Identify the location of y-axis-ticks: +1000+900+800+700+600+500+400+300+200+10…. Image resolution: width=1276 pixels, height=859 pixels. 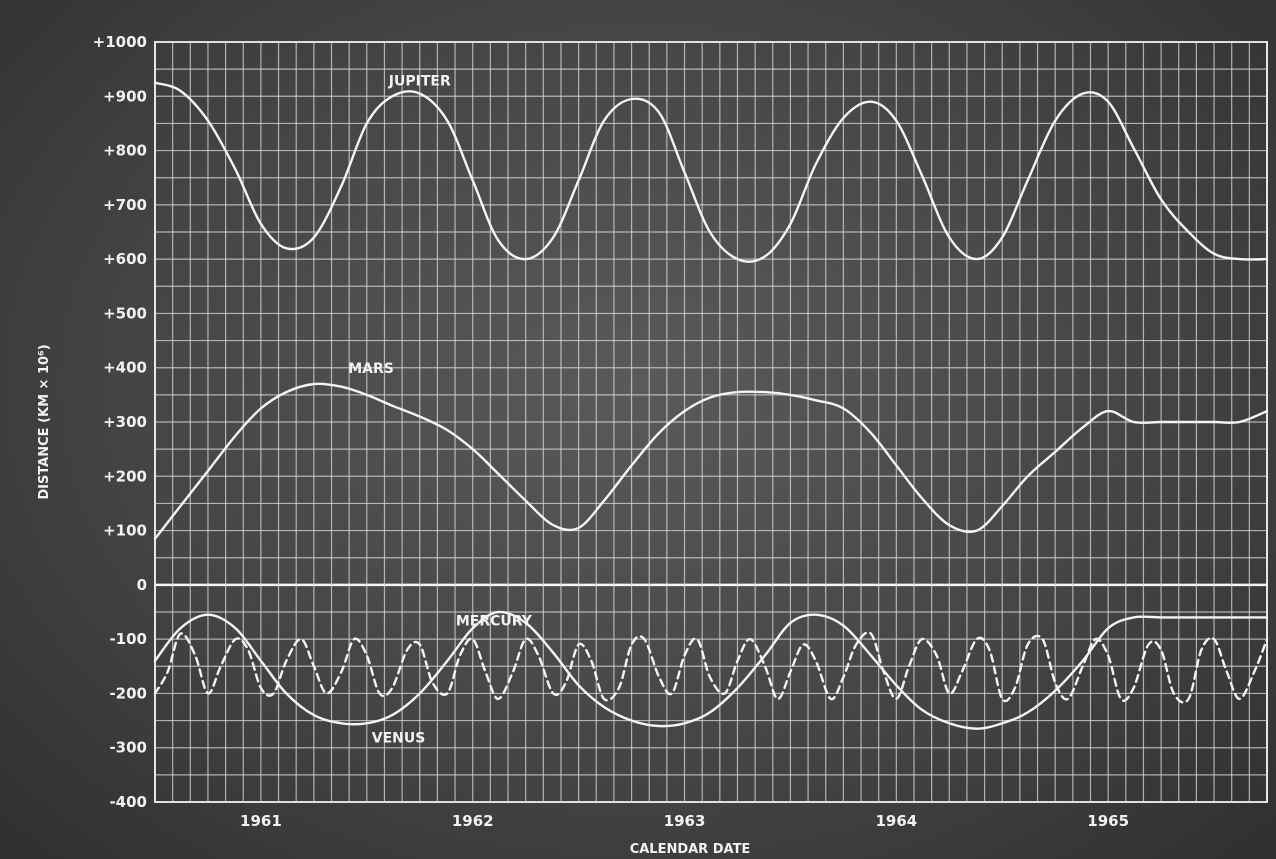
(120, 422).